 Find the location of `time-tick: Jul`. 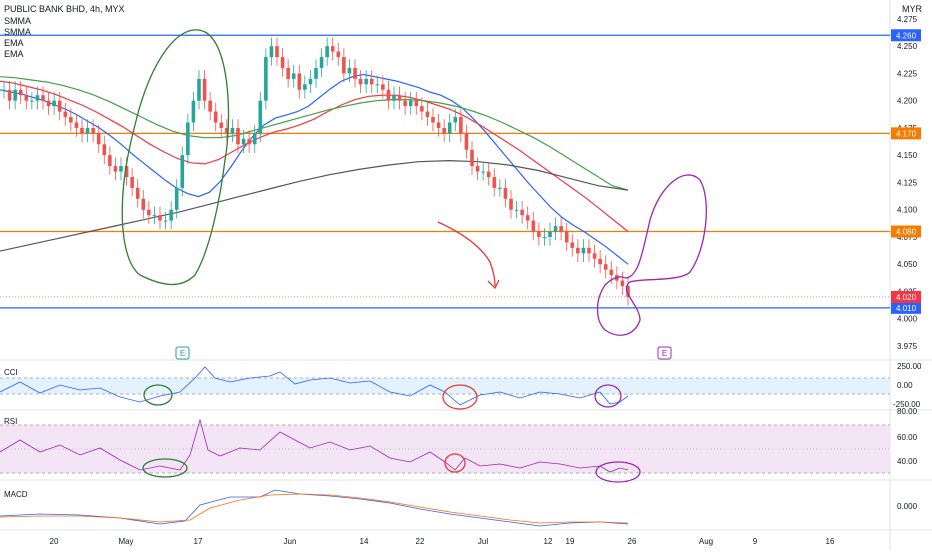

time-tick: Jul is located at coordinates (483, 541).